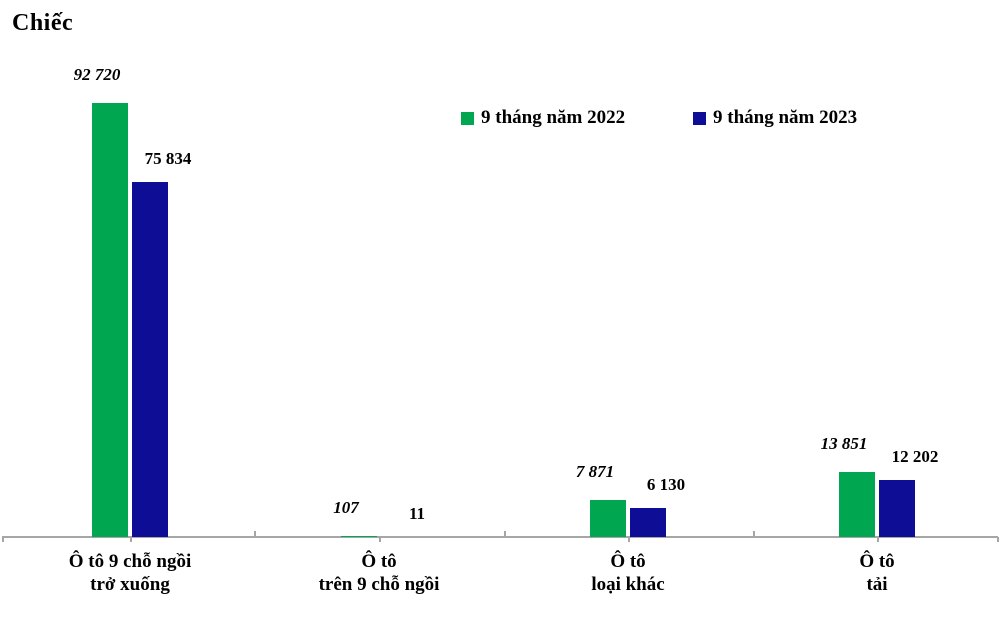 This screenshot has width=1000, height=640. Describe the element at coordinates (346, 507) in the screenshot. I see `bar-value-label: 107` at that location.